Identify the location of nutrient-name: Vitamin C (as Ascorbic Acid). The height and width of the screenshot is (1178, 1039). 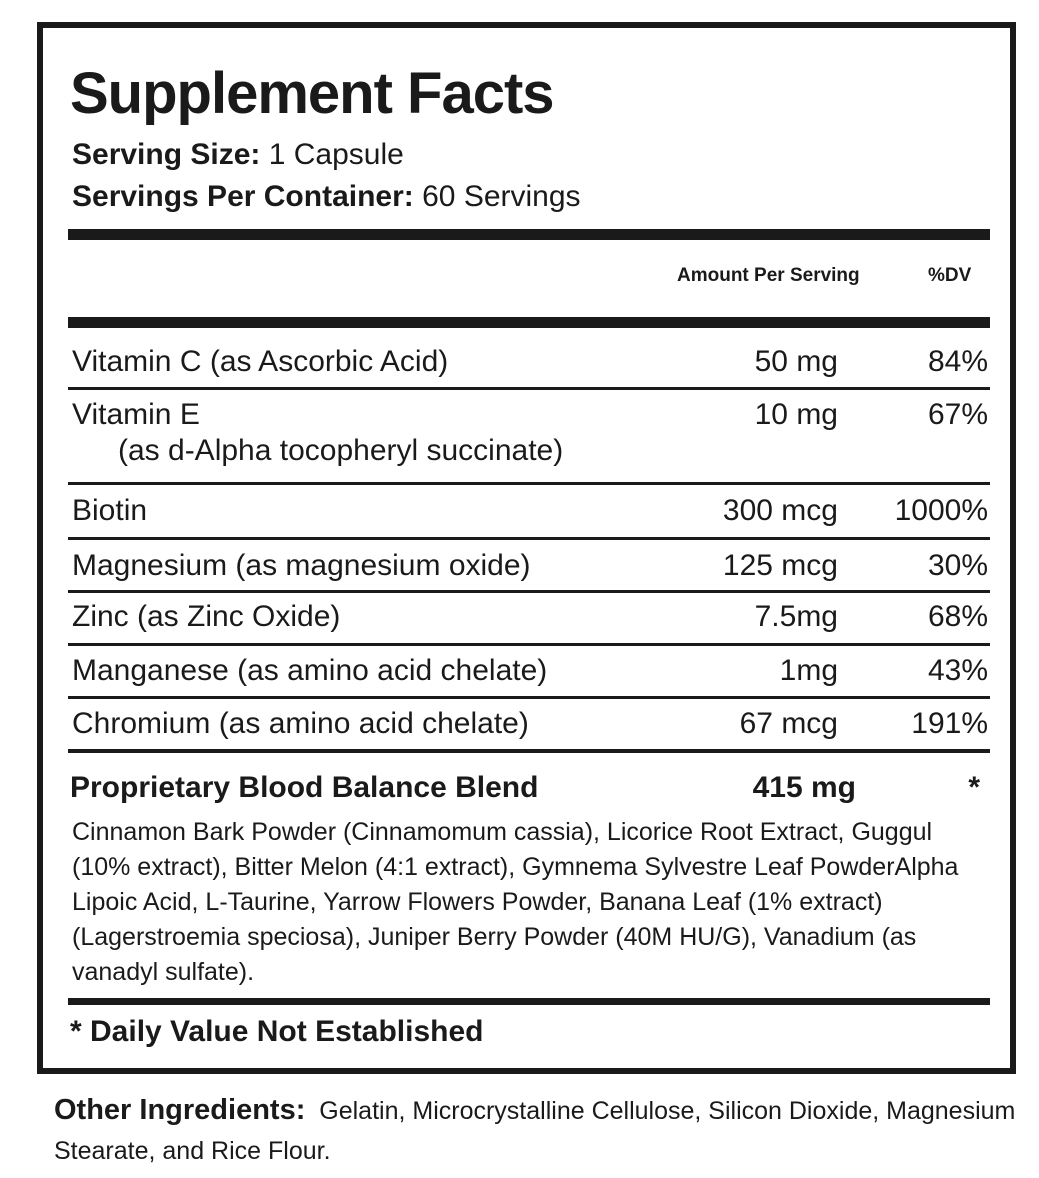
(260, 361).